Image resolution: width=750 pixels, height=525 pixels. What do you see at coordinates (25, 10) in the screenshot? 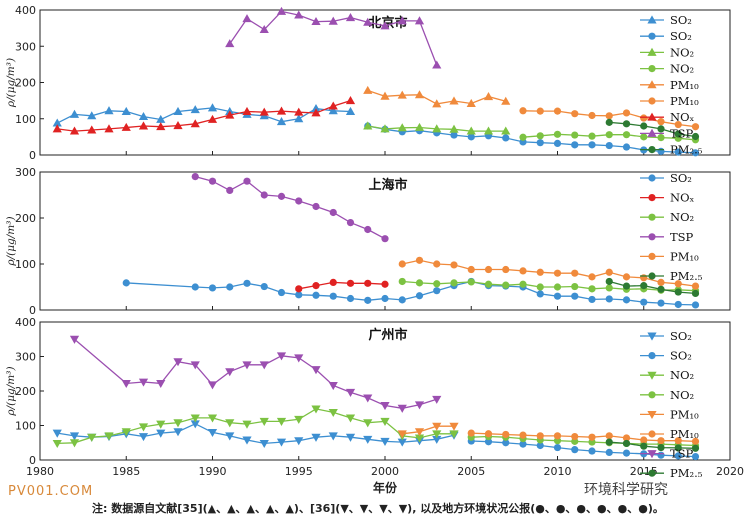
I see `y-tick-label: 400` at bounding box center [25, 10].